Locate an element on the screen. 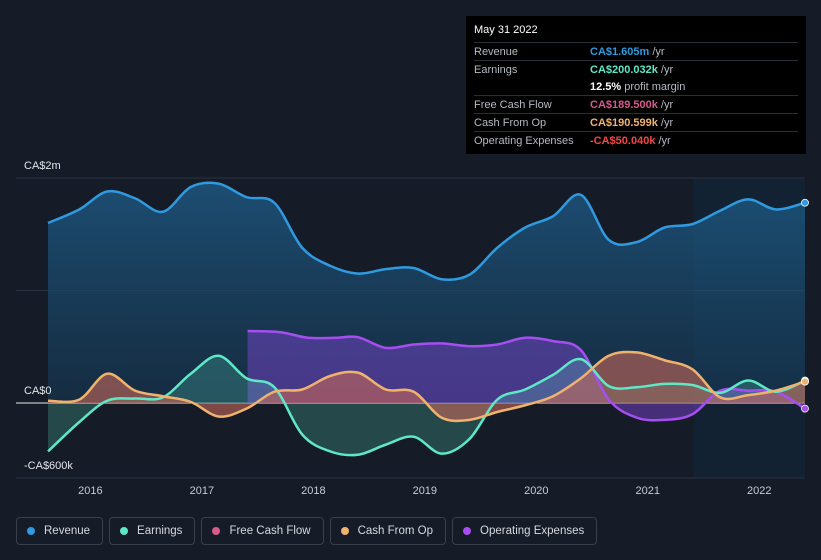 The image size is (821, 560). tooltip-row: 12.5% profit margin is located at coordinates (636, 86).